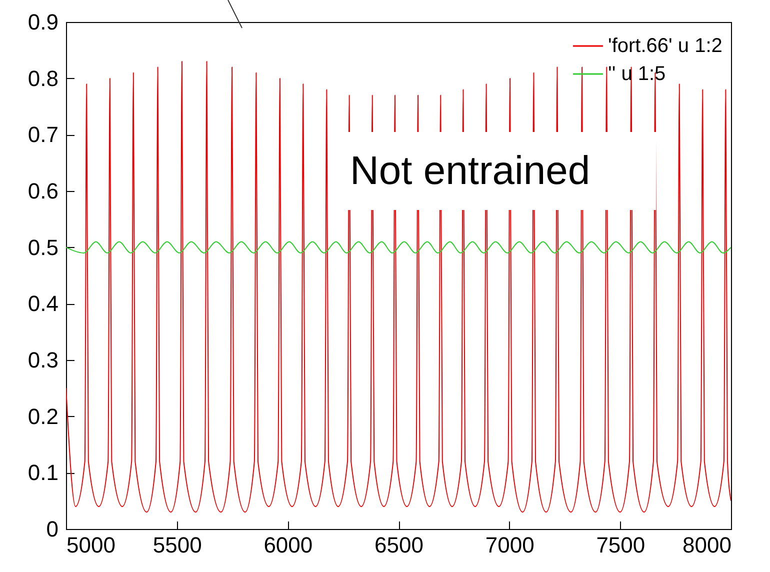  Describe the element at coordinates (43, 135) in the screenshot. I see `y-tick-label: 0.7` at that location.